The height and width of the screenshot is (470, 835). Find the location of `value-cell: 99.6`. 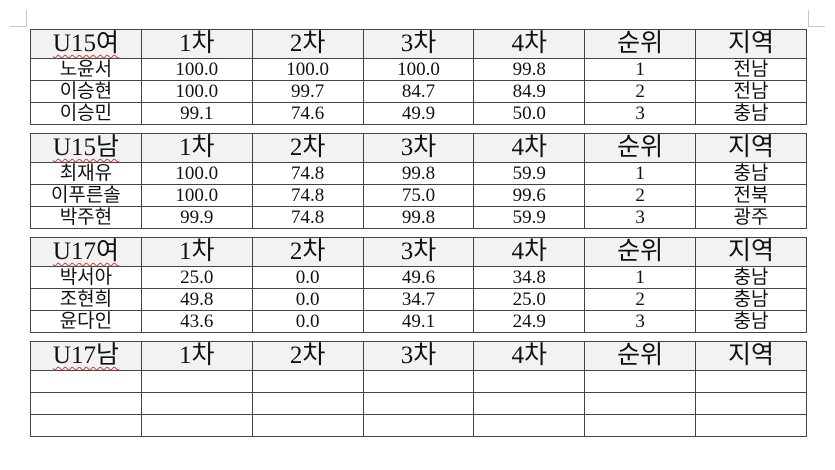

value-cell: 99.6 is located at coordinates (529, 195).